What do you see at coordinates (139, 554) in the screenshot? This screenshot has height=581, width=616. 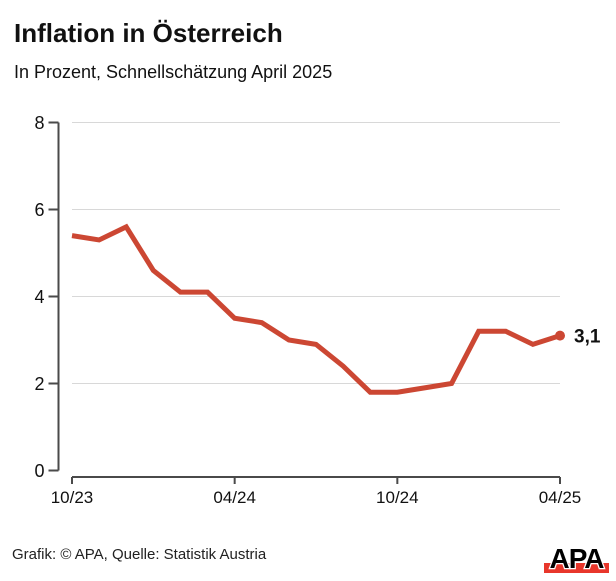 I see `source-credit: Grafik: © APA, Quelle: Statistik Austria` at bounding box center [139, 554].